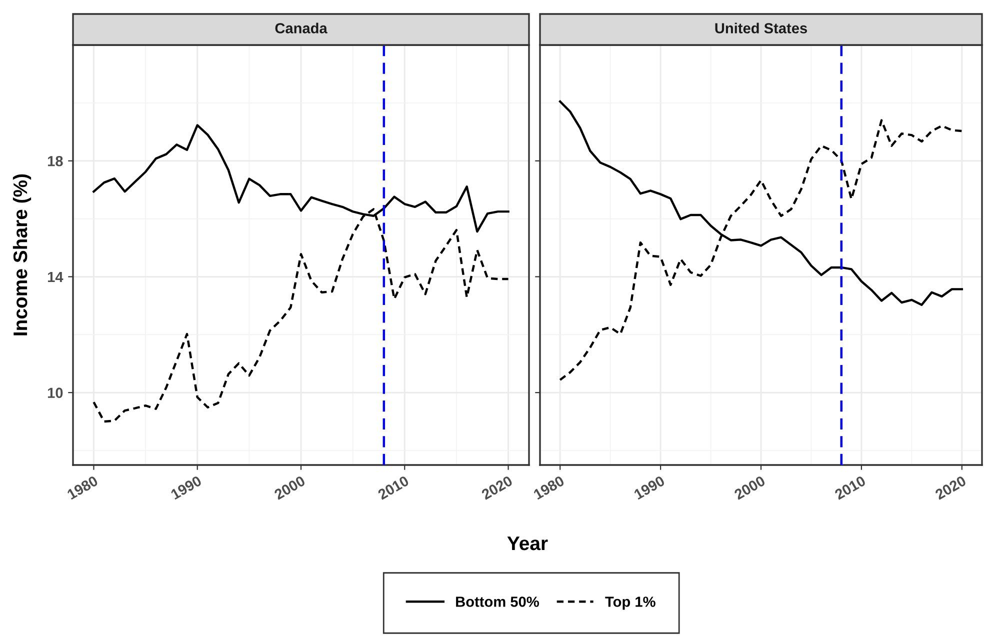 The width and height of the screenshot is (984, 639). Describe the element at coordinates (55, 161) in the screenshot. I see `y-tick-label: 18` at that location.